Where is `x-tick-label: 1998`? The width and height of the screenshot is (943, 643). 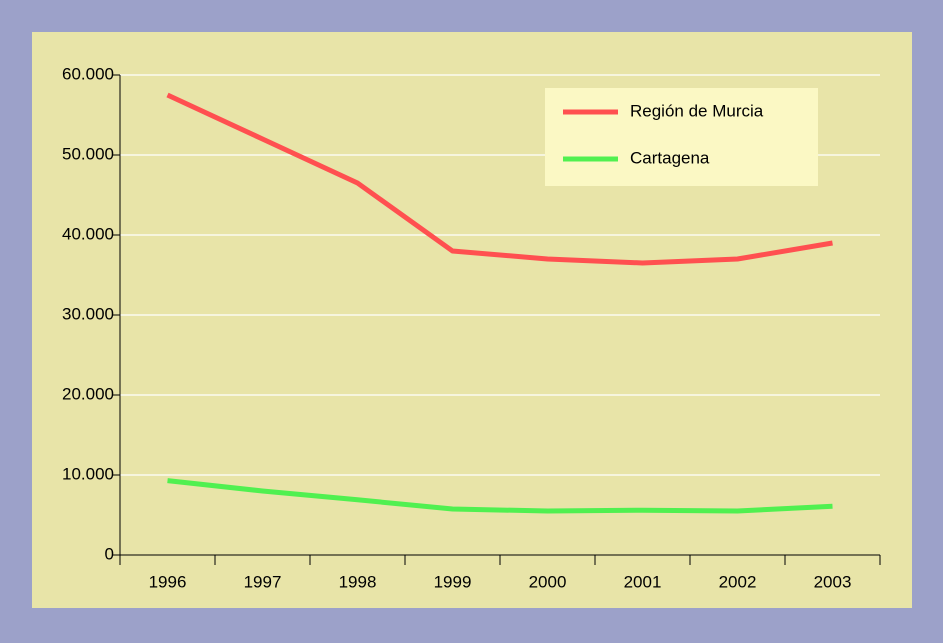
x-tick-label: 1998 is located at coordinates (358, 581).